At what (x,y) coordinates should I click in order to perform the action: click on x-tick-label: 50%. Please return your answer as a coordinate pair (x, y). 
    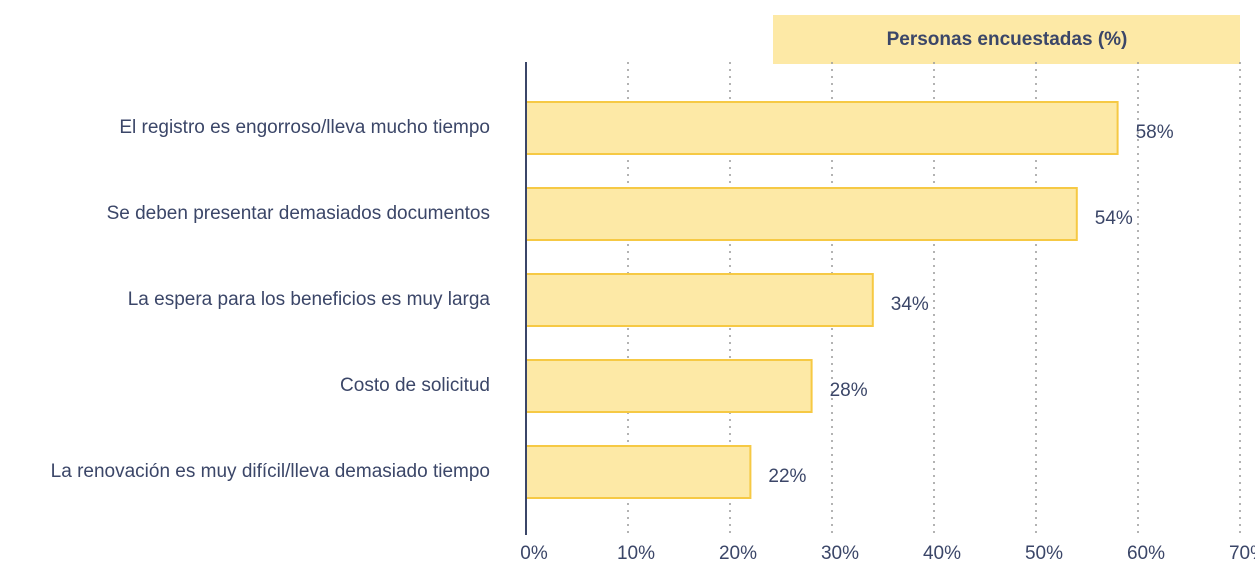
    Looking at the image, I should click on (1044, 553).